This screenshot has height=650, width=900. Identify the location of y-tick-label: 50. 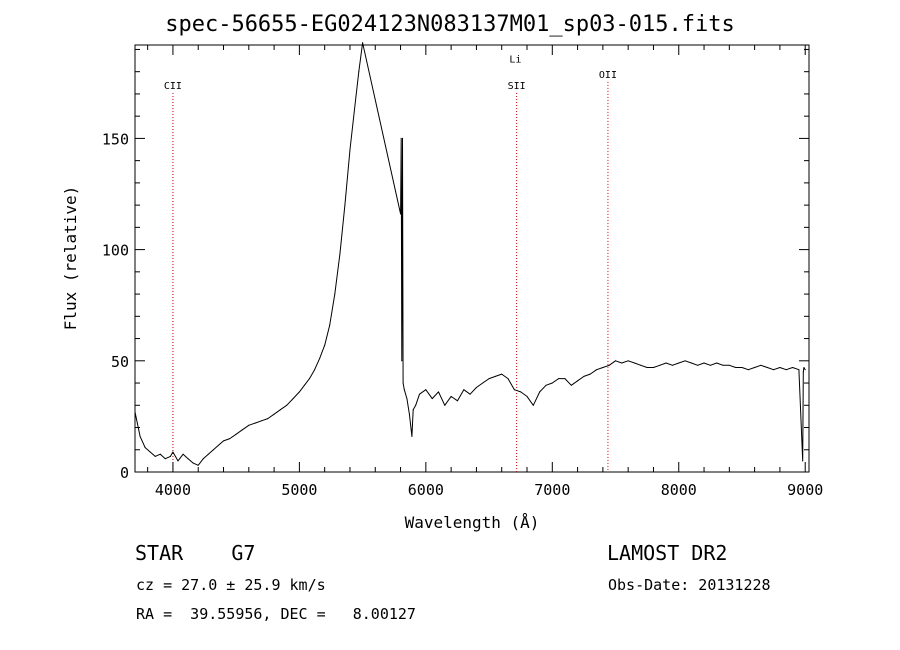
(120, 362).